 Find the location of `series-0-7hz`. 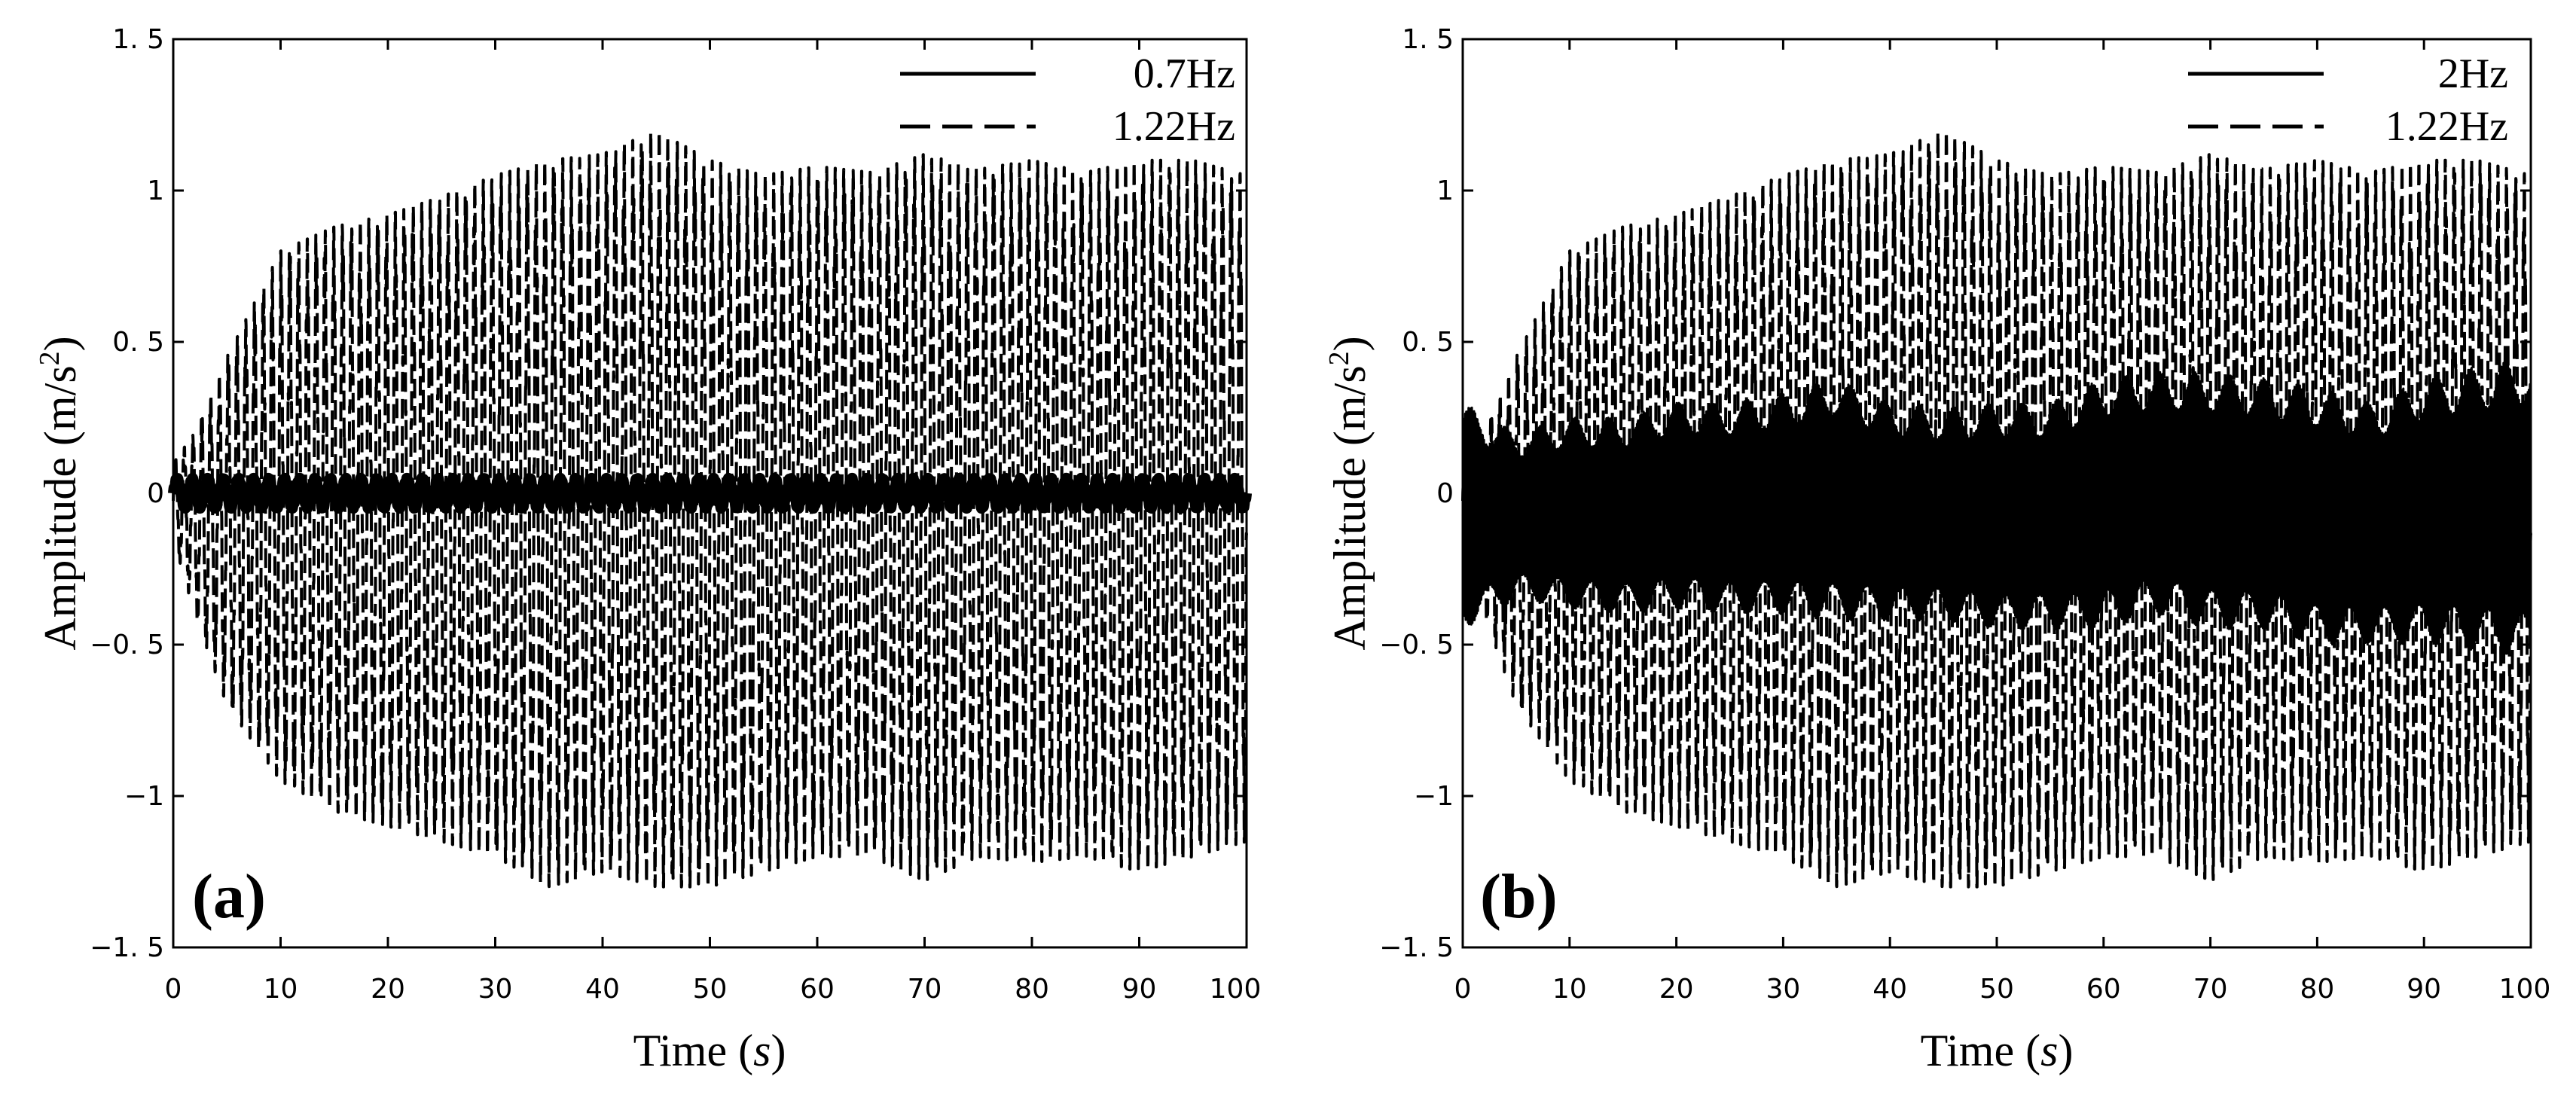

series-0-7hz is located at coordinates (710, 493).